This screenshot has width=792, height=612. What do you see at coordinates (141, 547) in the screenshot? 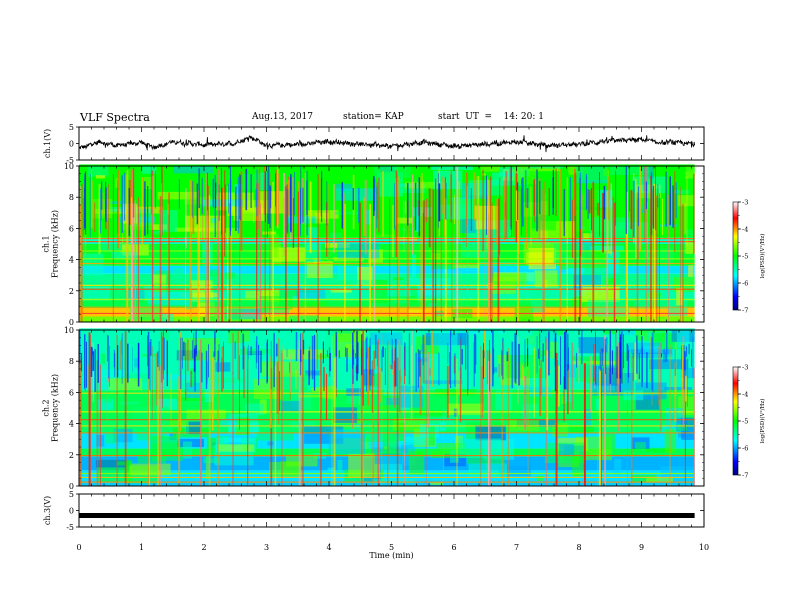
I see `xtick-label: 1` at bounding box center [141, 547].